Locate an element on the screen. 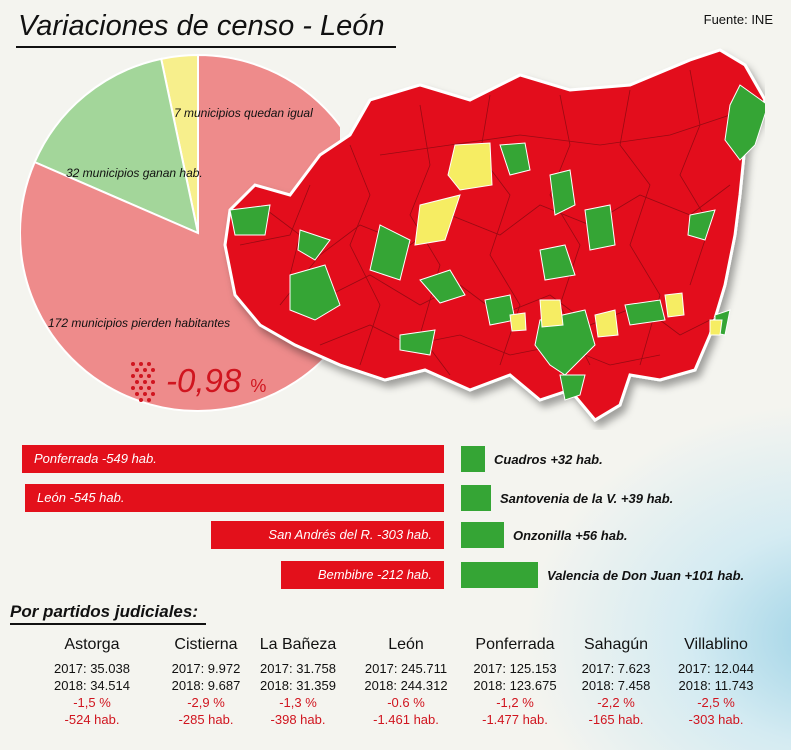 Image resolution: width=791 pixels, height=750 pixels. gain-bar-label: Valencia de Don Juan +101 hab. is located at coordinates (646, 575).